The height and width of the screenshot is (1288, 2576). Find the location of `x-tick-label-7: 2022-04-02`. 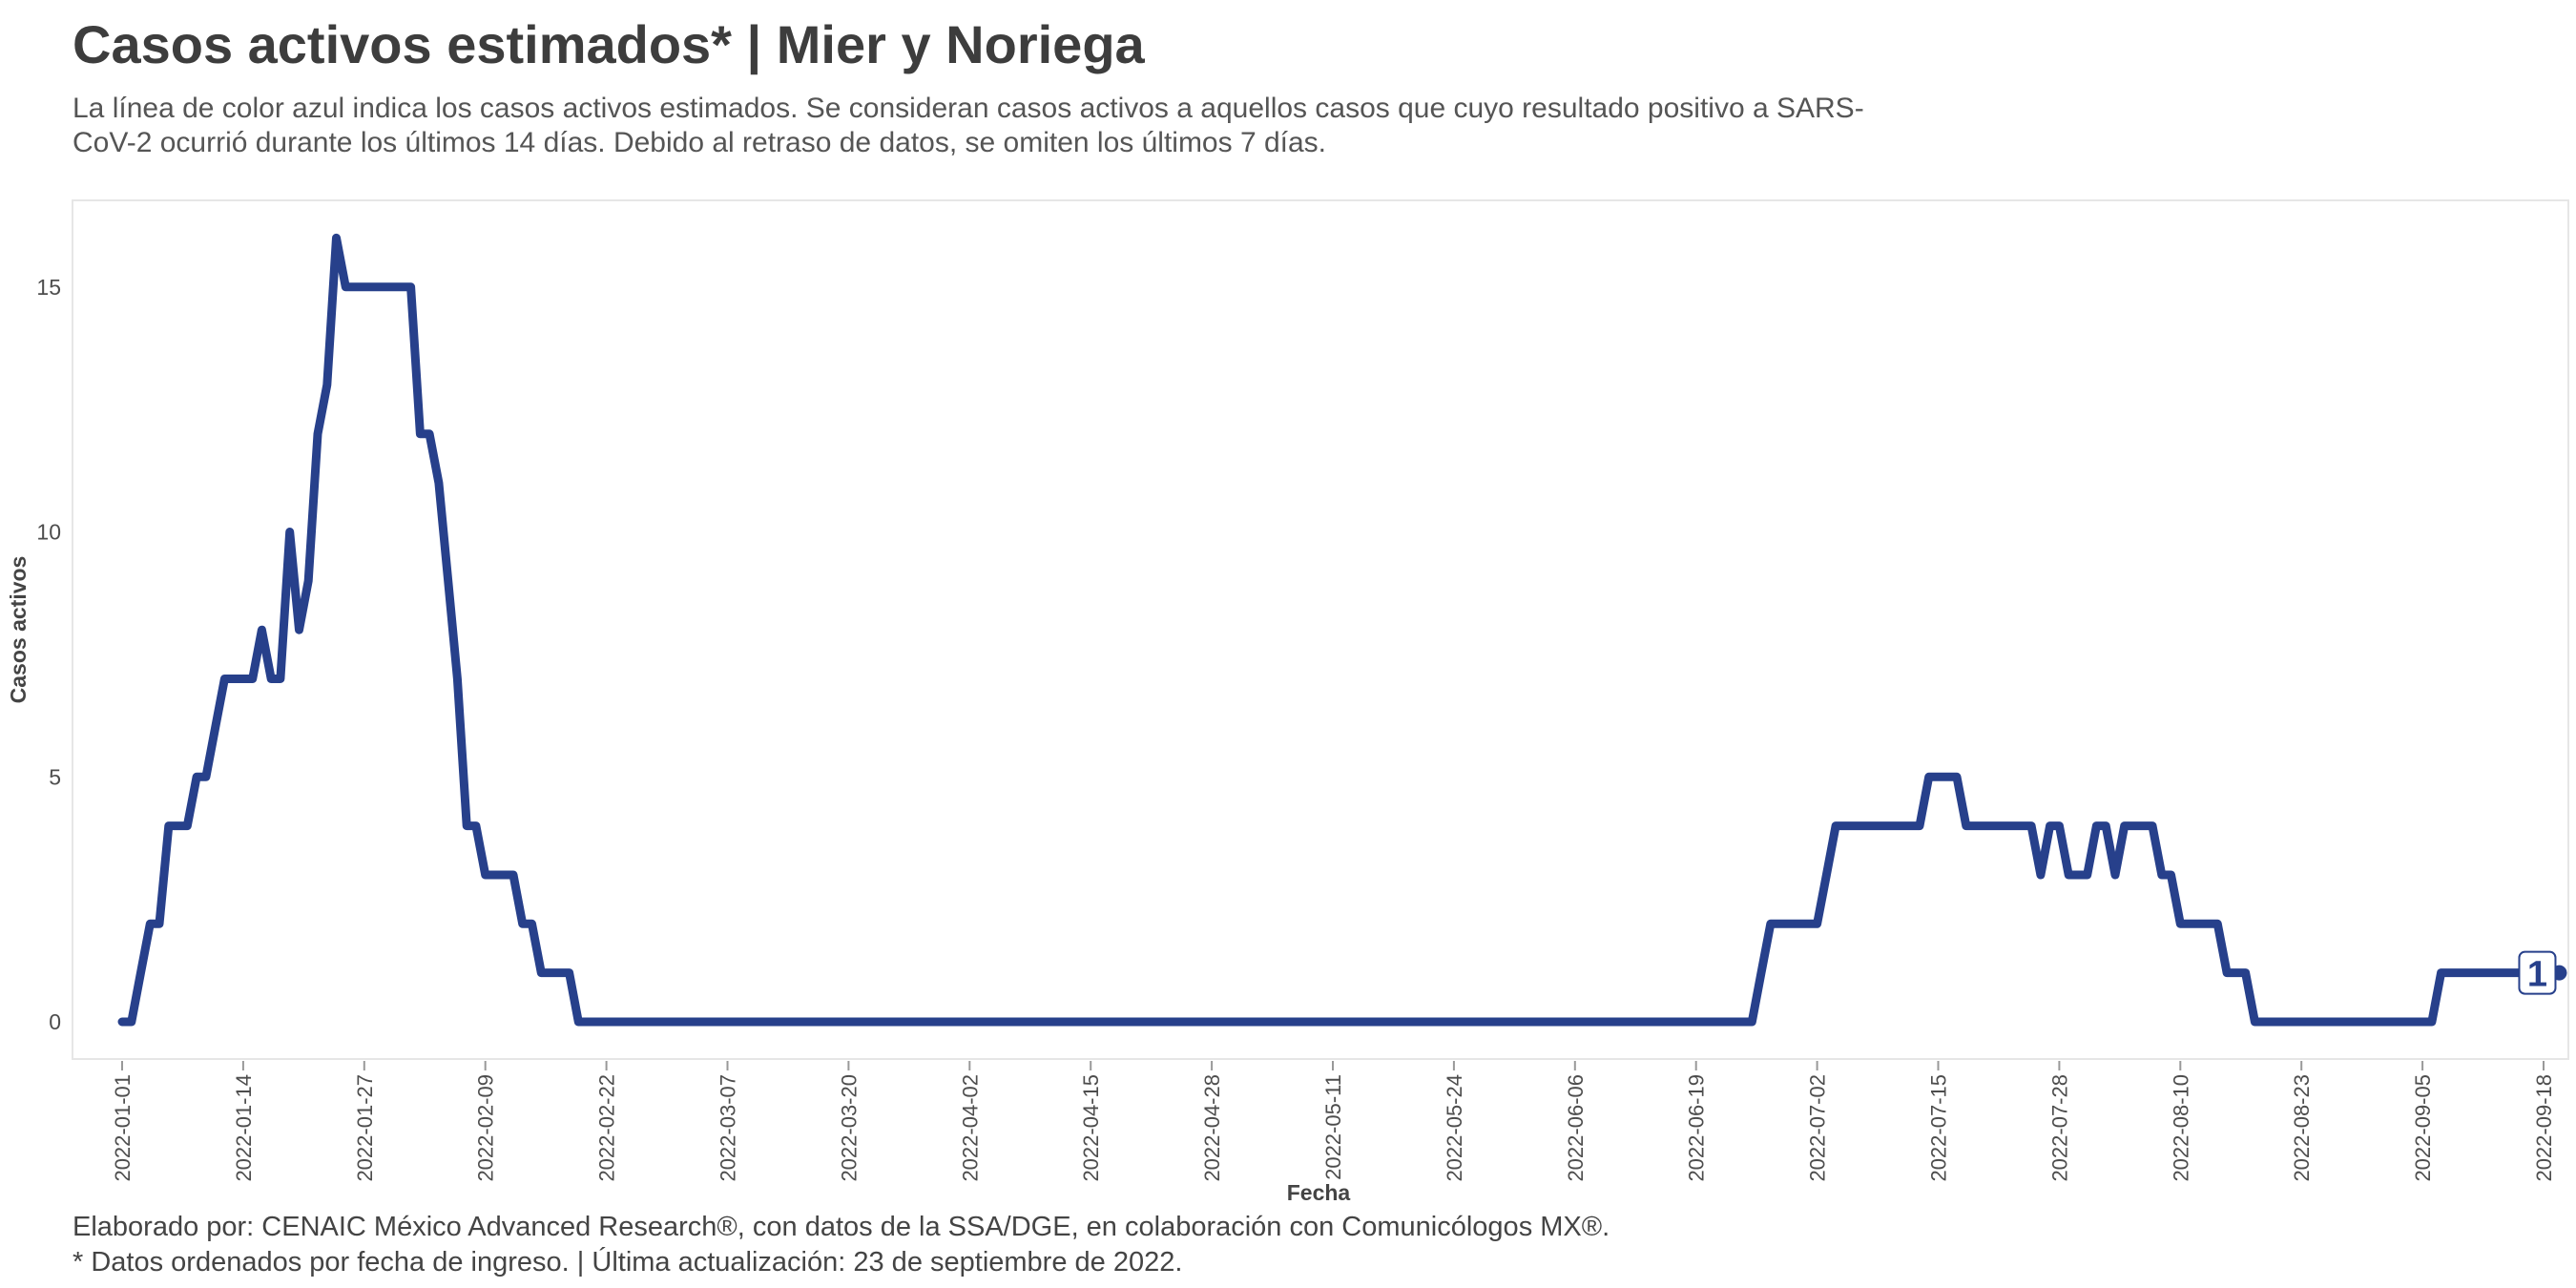

x-tick-label-7: 2022-04-02 is located at coordinates (970, 1128).